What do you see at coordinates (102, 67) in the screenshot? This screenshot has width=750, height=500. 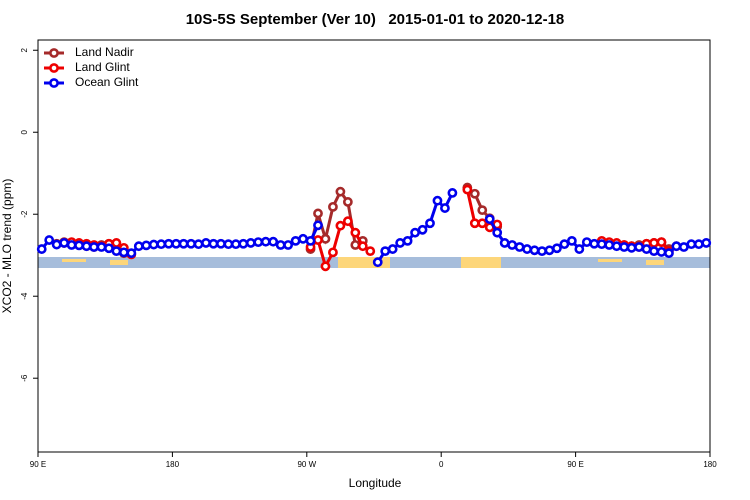 I see `legend-label: Land Glint` at bounding box center [102, 67].